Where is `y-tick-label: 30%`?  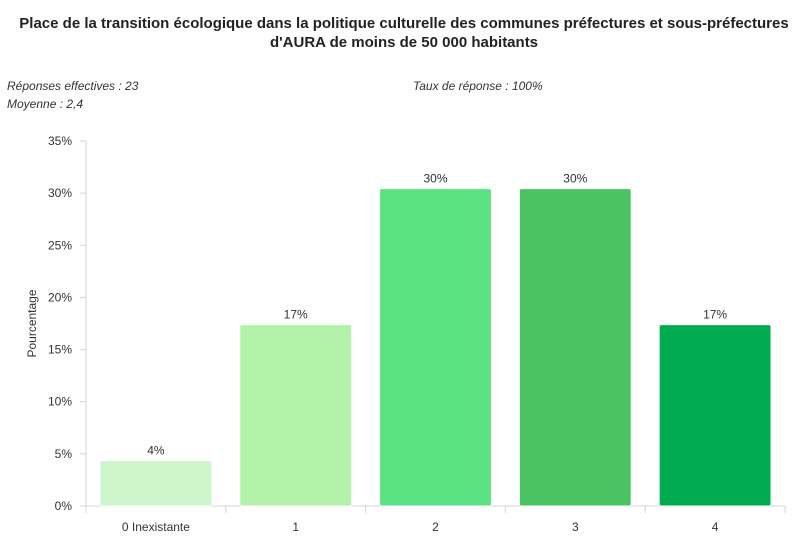 y-tick-label: 30% is located at coordinates (60, 193).